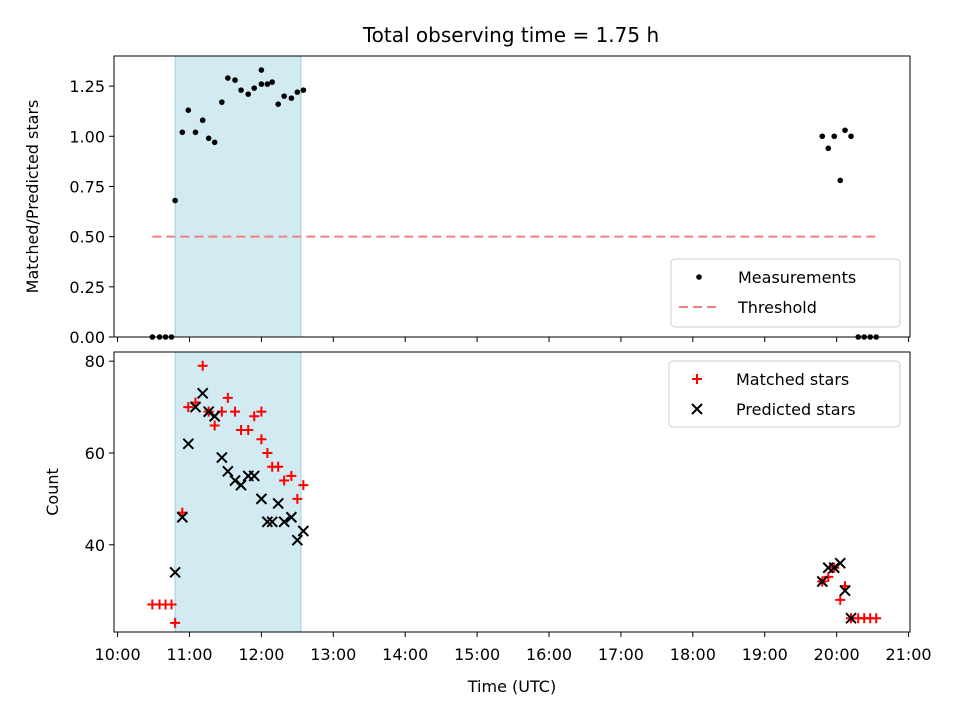 This screenshot has width=960, height=720. I want to click on chart-bottom-xtick-label: 18:00, so click(693, 654).